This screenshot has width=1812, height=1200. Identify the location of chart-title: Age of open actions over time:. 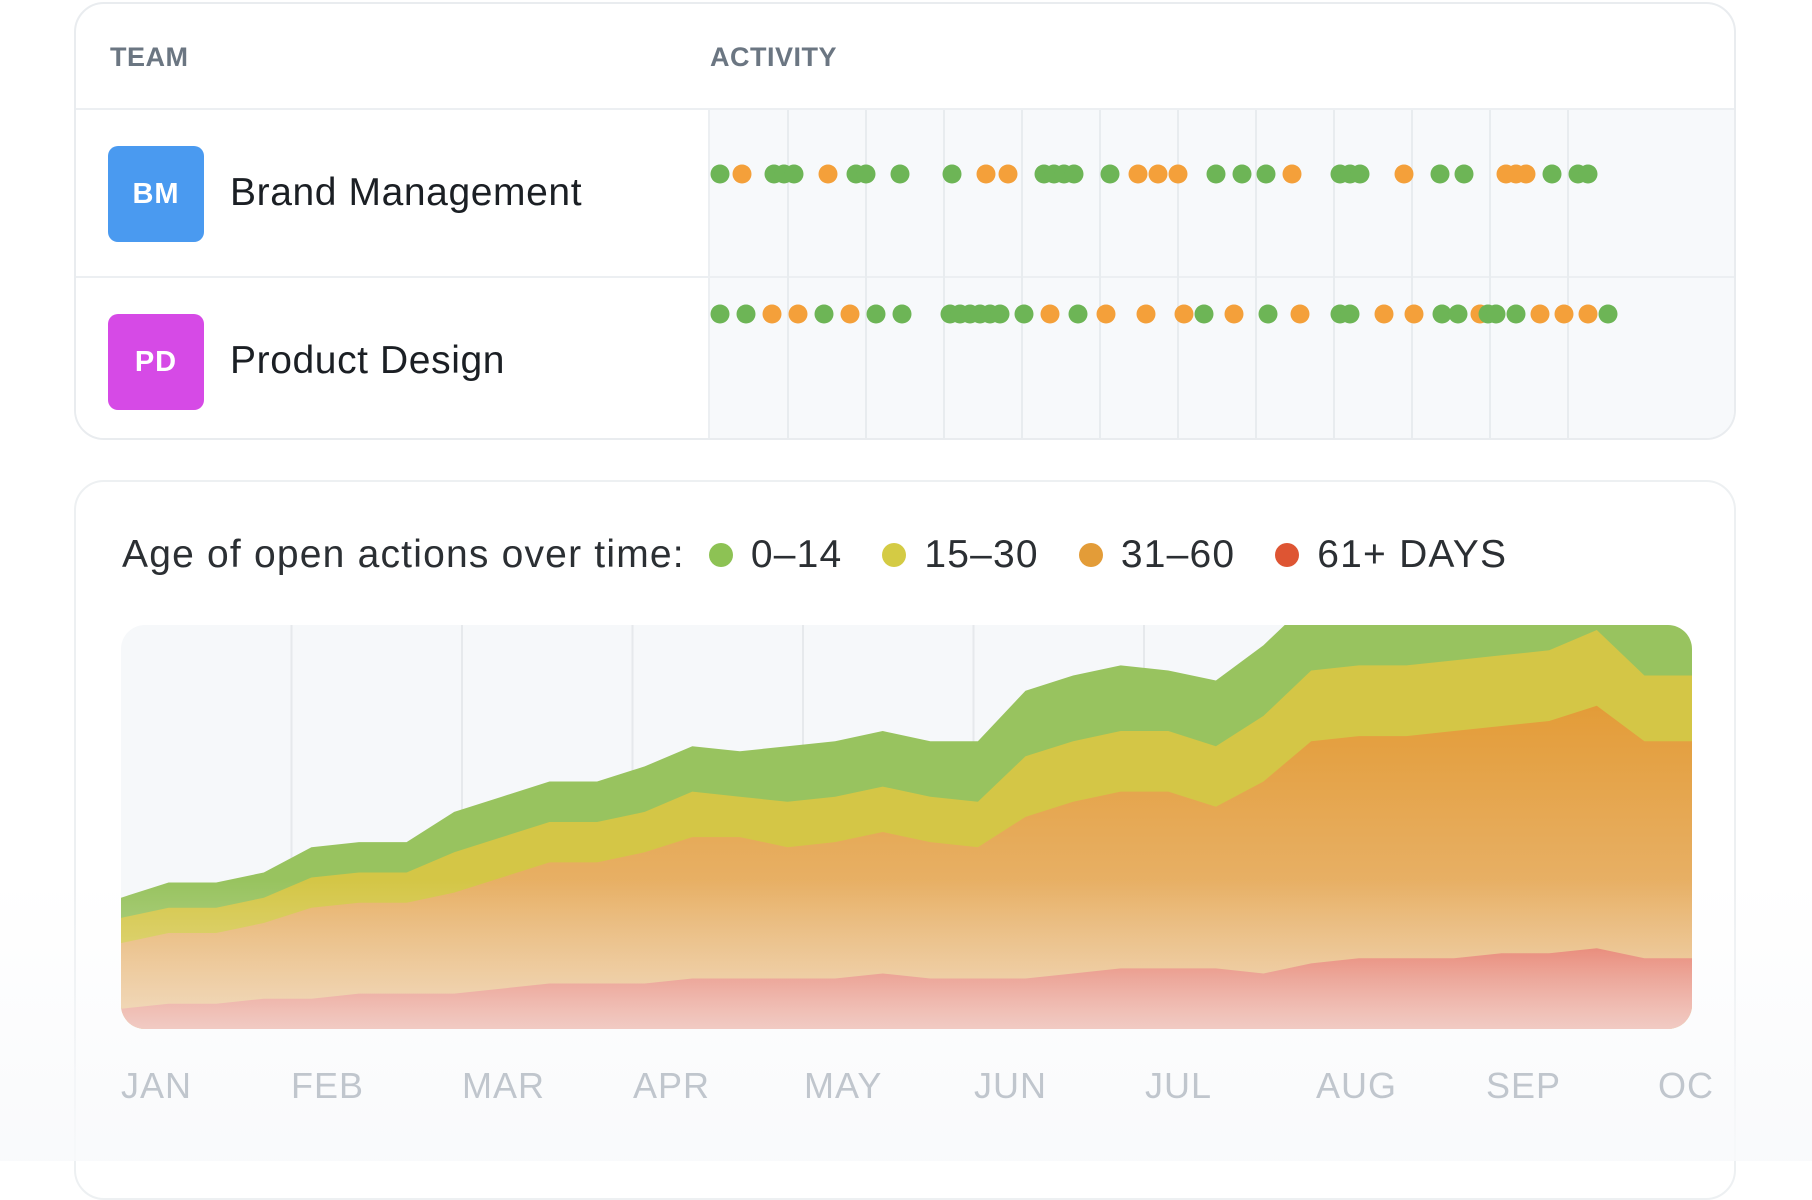
(403, 554).